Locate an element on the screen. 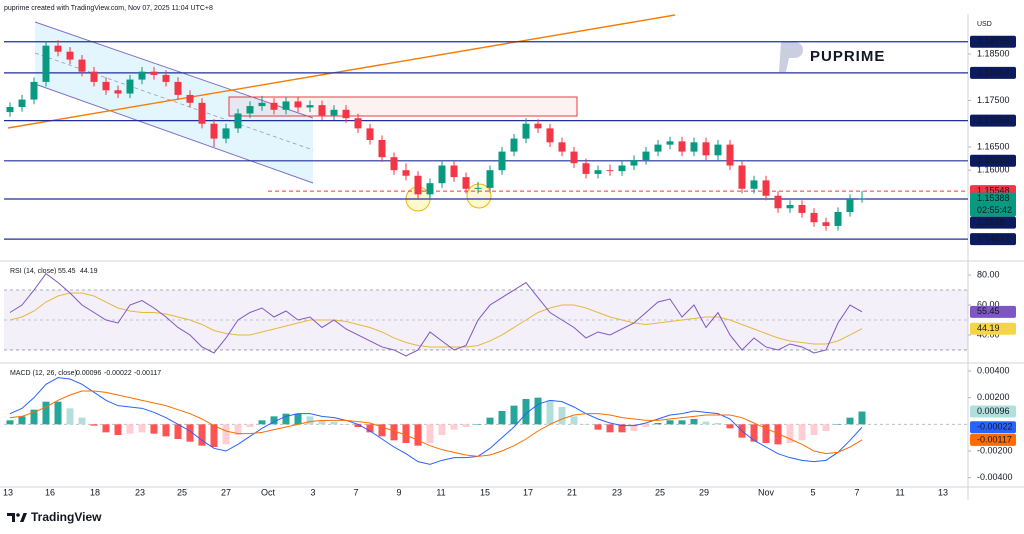 This screenshot has width=1024, height=534. x-tick-label: 17 is located at coordinates (528, 492).